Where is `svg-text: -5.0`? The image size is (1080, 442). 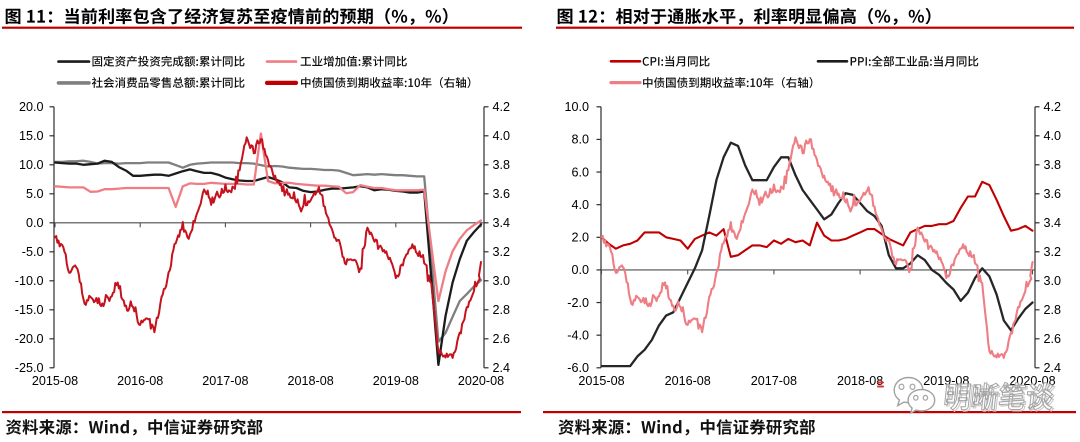
svg-text: -5.0 is located at coordinates (33, 252).